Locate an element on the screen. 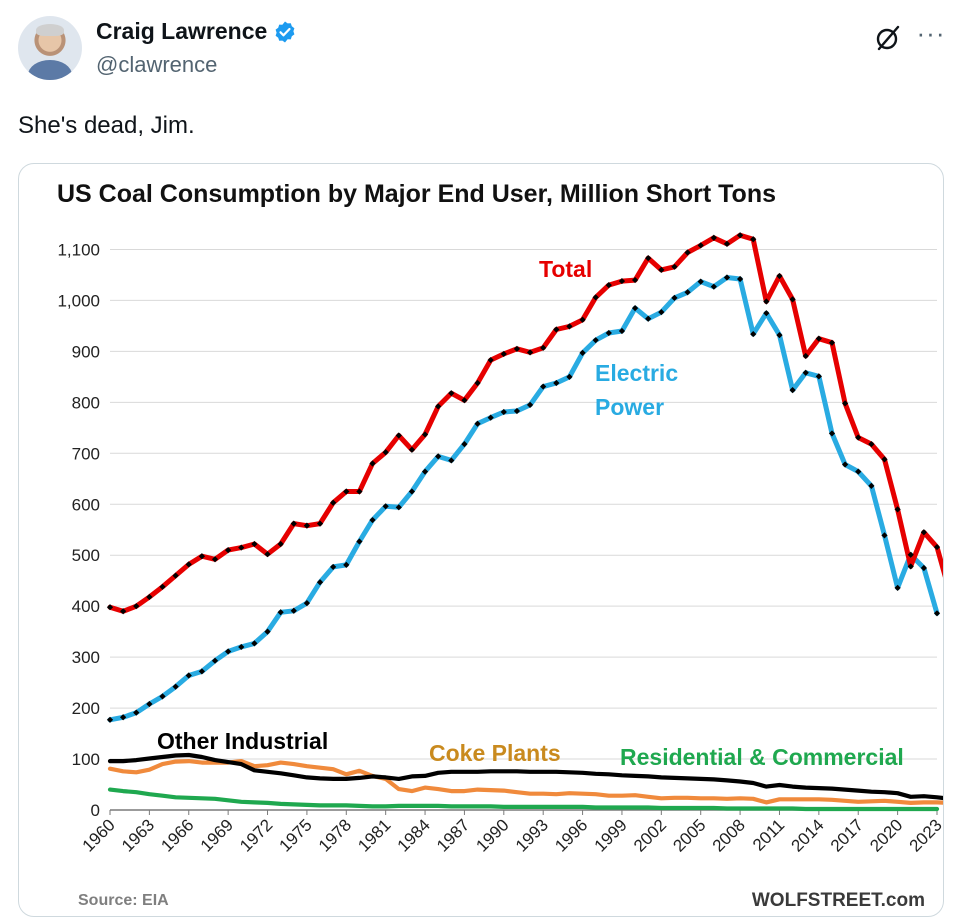 Image resolution: width=960 pixels, height=922 pixels. y-tick-label: 1,000 is located at coordinates (78, 300).